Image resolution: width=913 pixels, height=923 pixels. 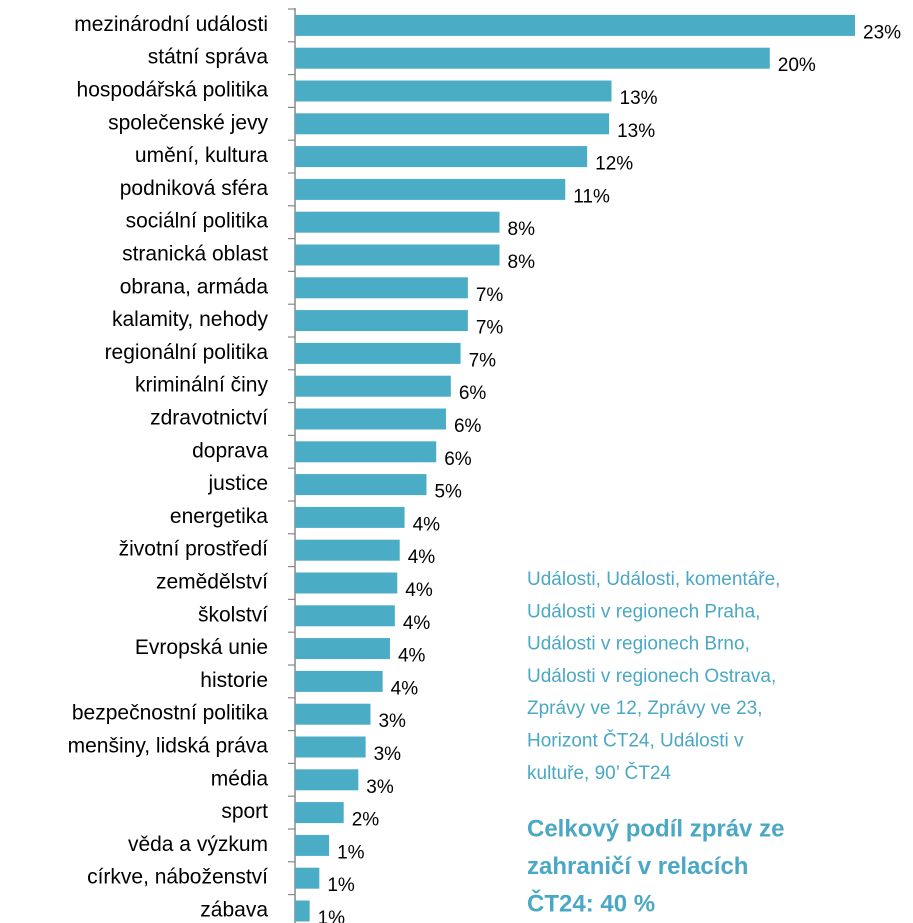 What do you see at coordinates (882, 32) in the screenshot?
I see `value-label: 23%` at bounding box center [882, 32].